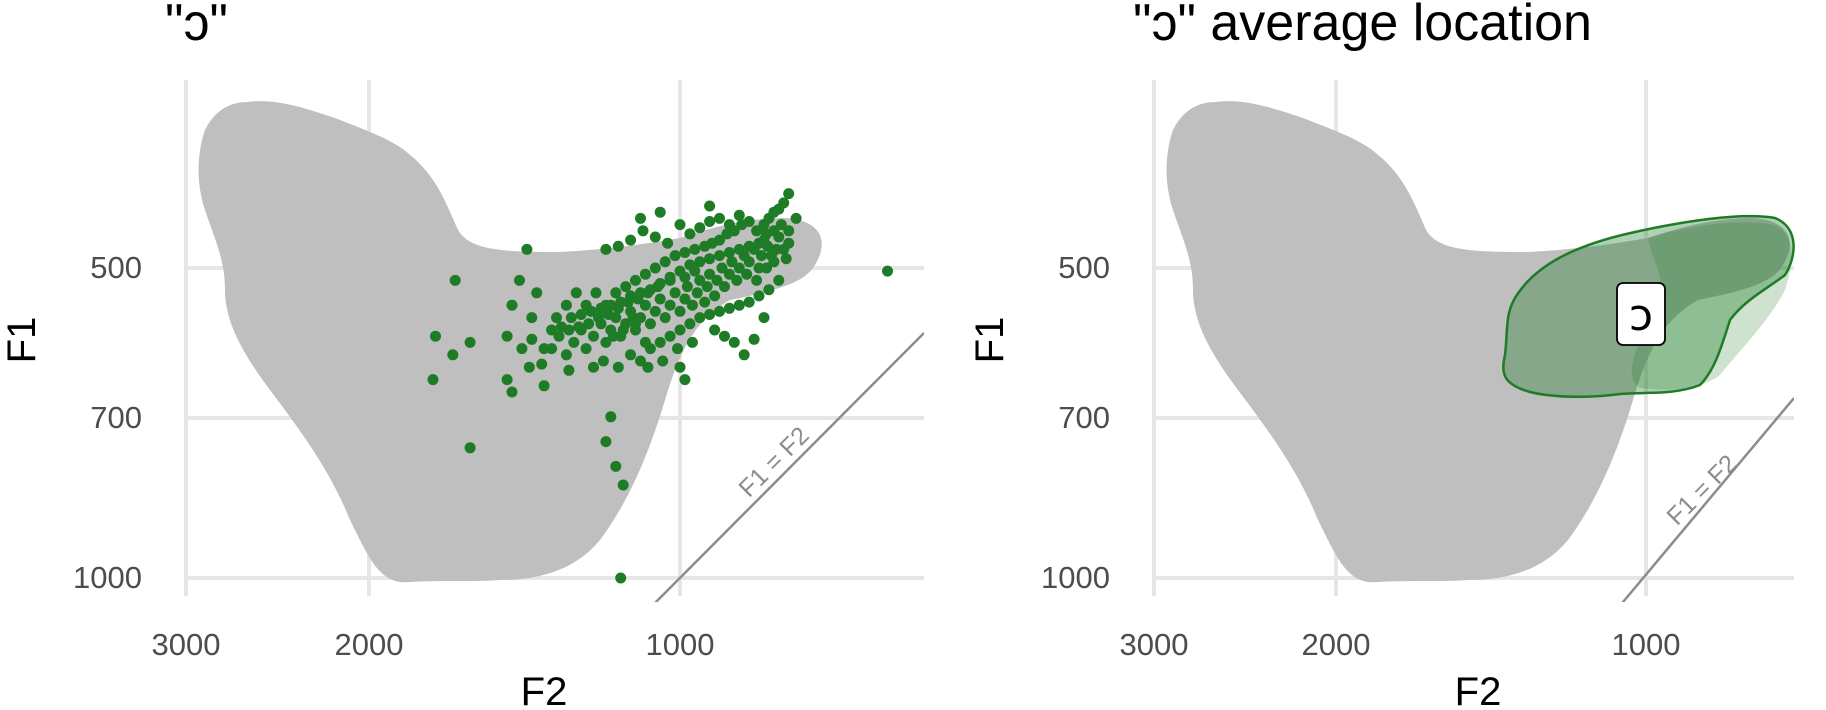 Image resolution: width=1826 pixels, height=710 pixels. Describe the element at coordinates (1075, 577) in the screenshot. I see `y-tick-label-right-2: 1000` at that location.